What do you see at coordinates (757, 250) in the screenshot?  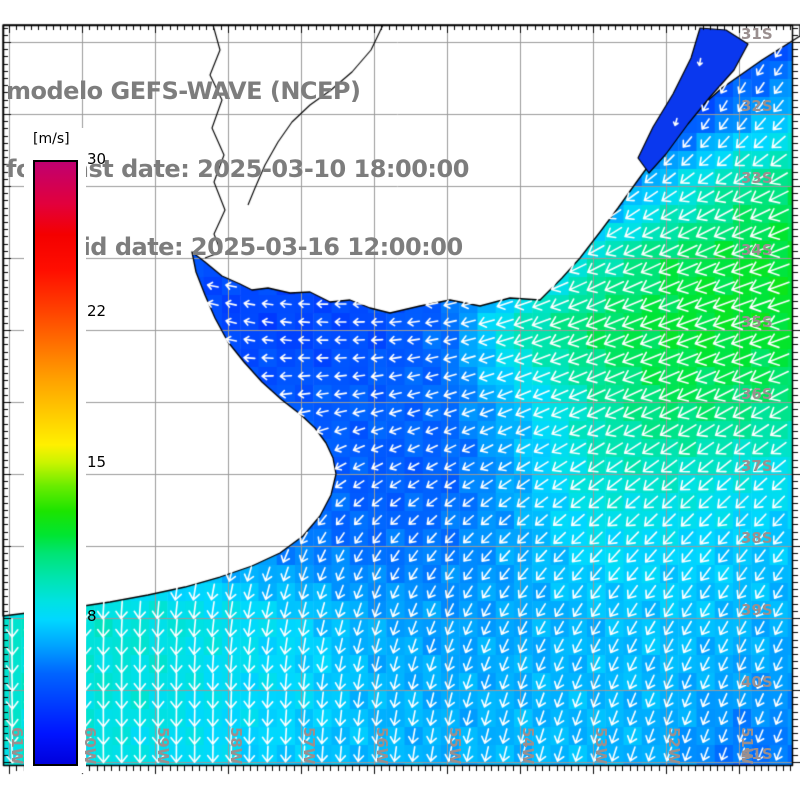 I see `lat-label-34S: 34S` at bounding box center [757, 250].